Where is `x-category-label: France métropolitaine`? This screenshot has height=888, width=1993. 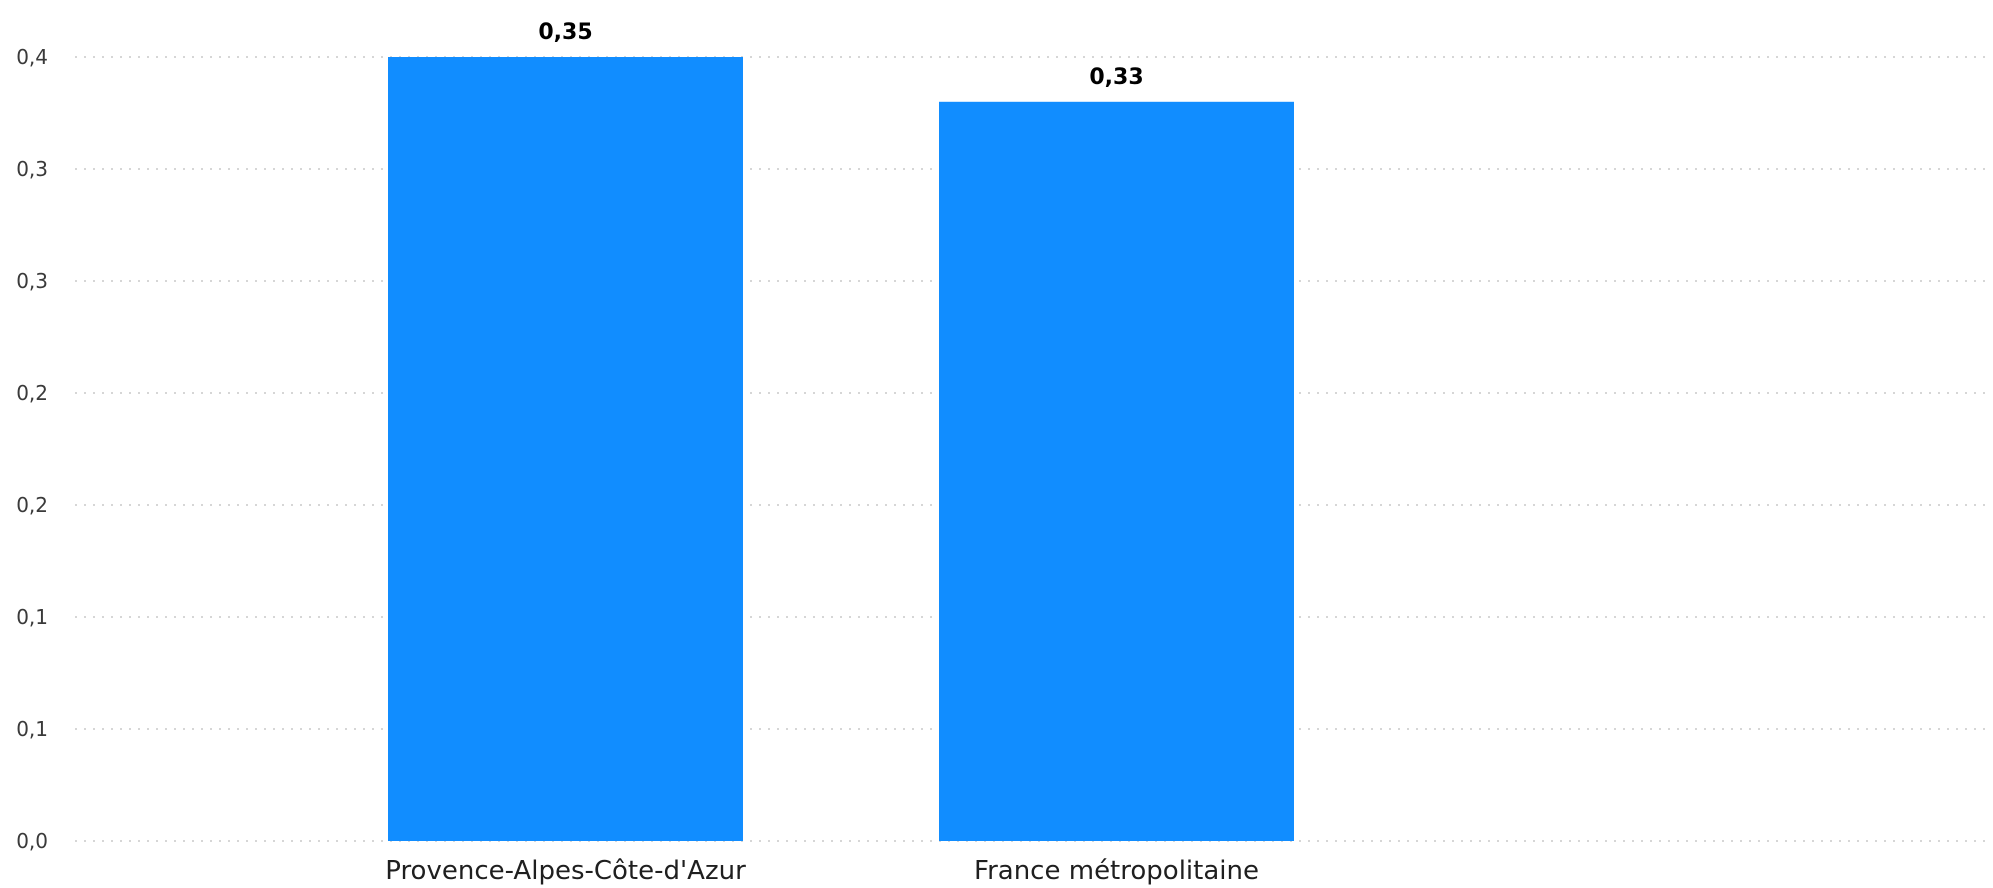 x-category-label: France métropolitaine is located at coordinates (1116, 871).